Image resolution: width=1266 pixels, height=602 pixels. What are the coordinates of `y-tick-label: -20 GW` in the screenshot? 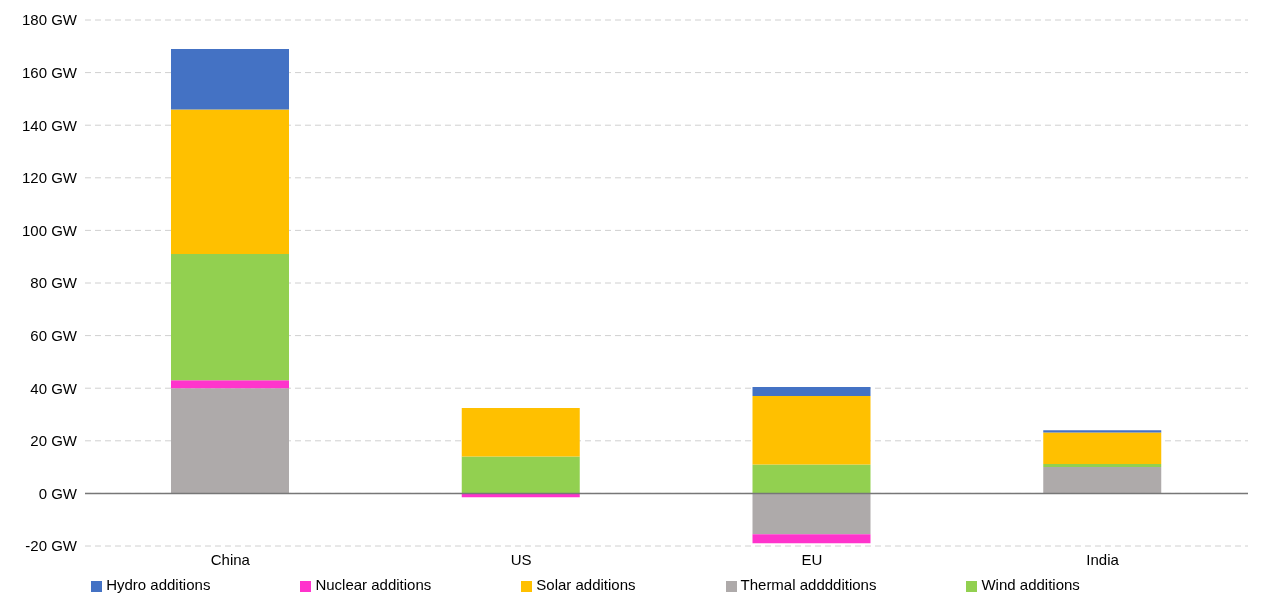 It's located at (51, 546).